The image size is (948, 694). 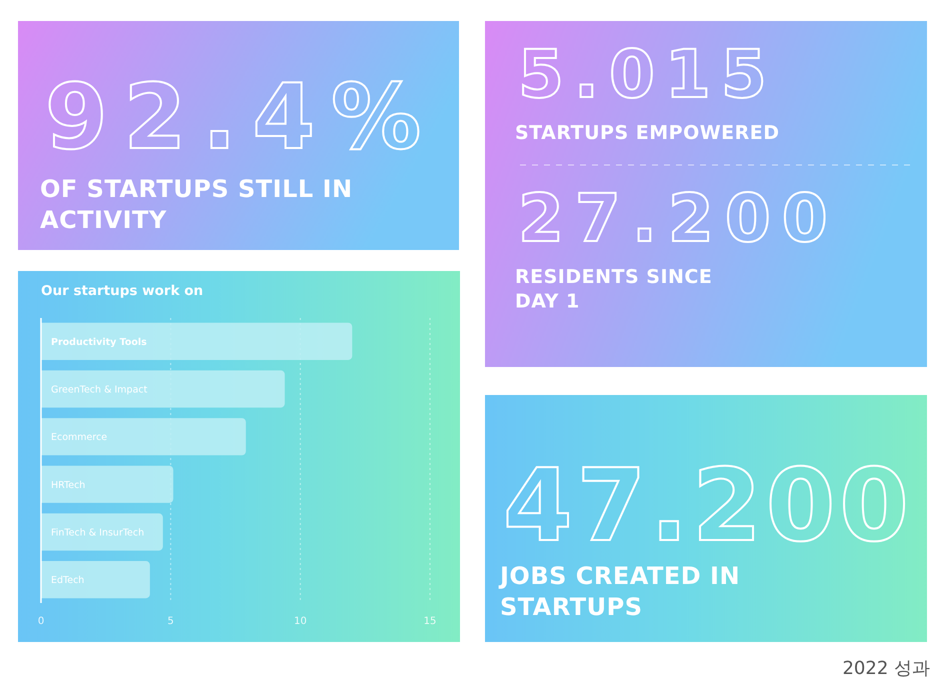 What do you see at coordinates (97, 532) in the screenshot?
I see `y-tick-label: FinTech & InsurTech` at bounding box center [97, 532].